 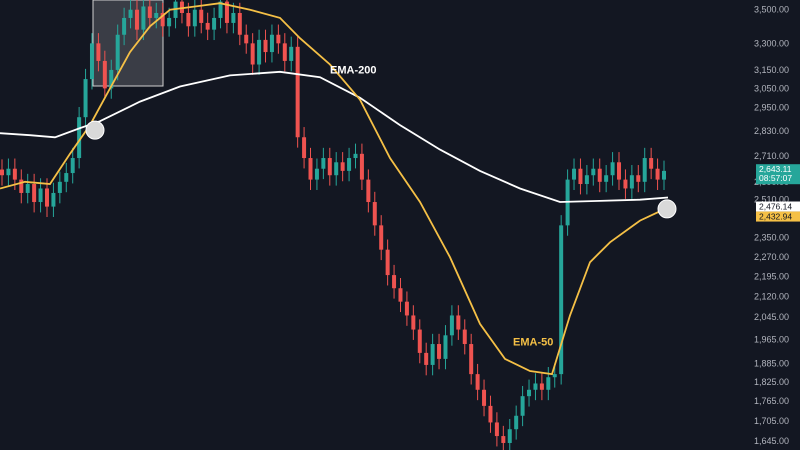 What do you see at coordinates (771, 382) in the screenshot?
I see `y-tick-label: 1,825.00` at bounding box center [771, 382].